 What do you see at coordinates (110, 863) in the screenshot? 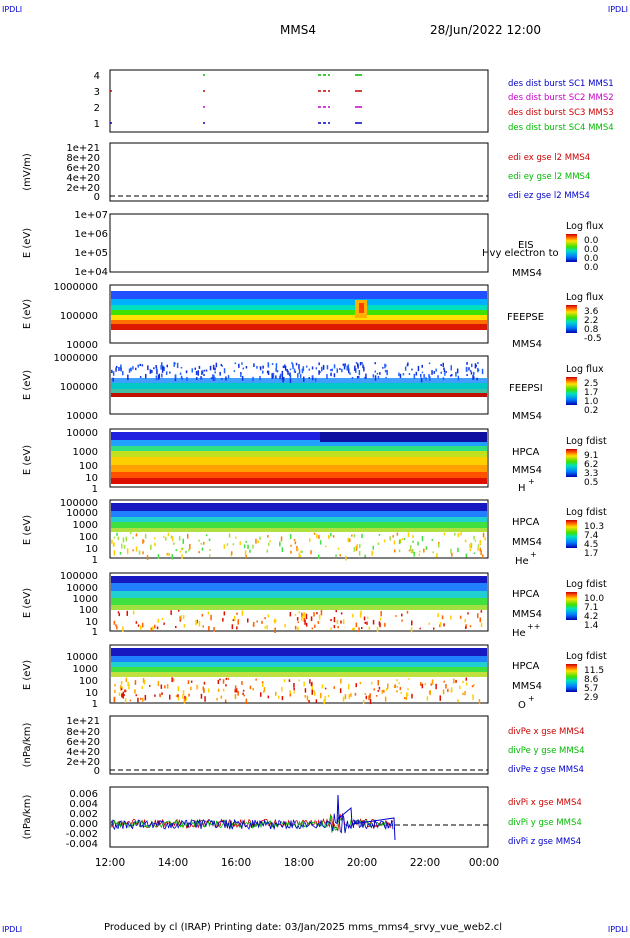
I see `x-tick-label: 12:00` at bounding box center [110, 863].